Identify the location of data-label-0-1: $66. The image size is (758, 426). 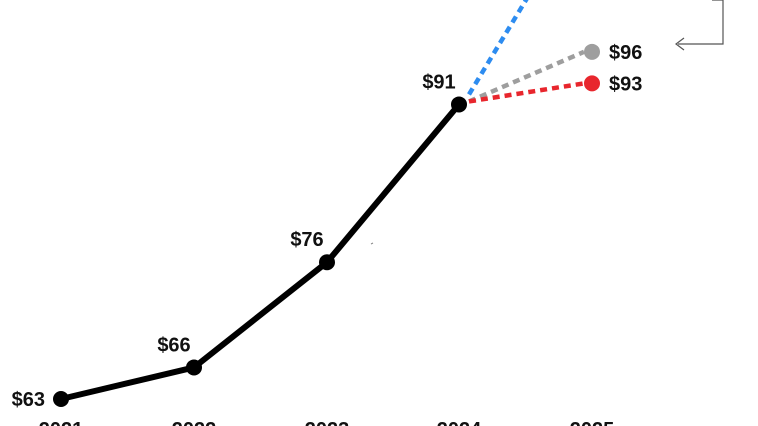
(173, 345).